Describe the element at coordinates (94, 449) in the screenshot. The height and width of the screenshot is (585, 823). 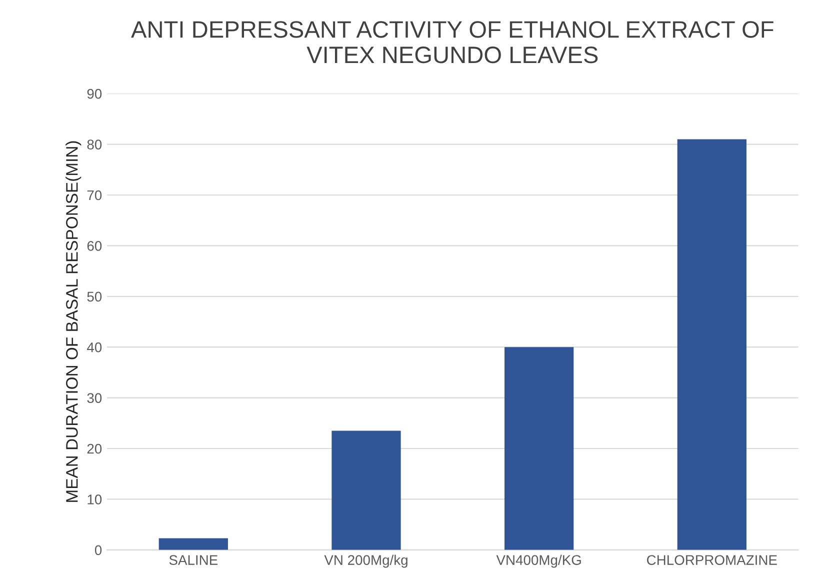
I see `y-tick-label: 20` at that location.